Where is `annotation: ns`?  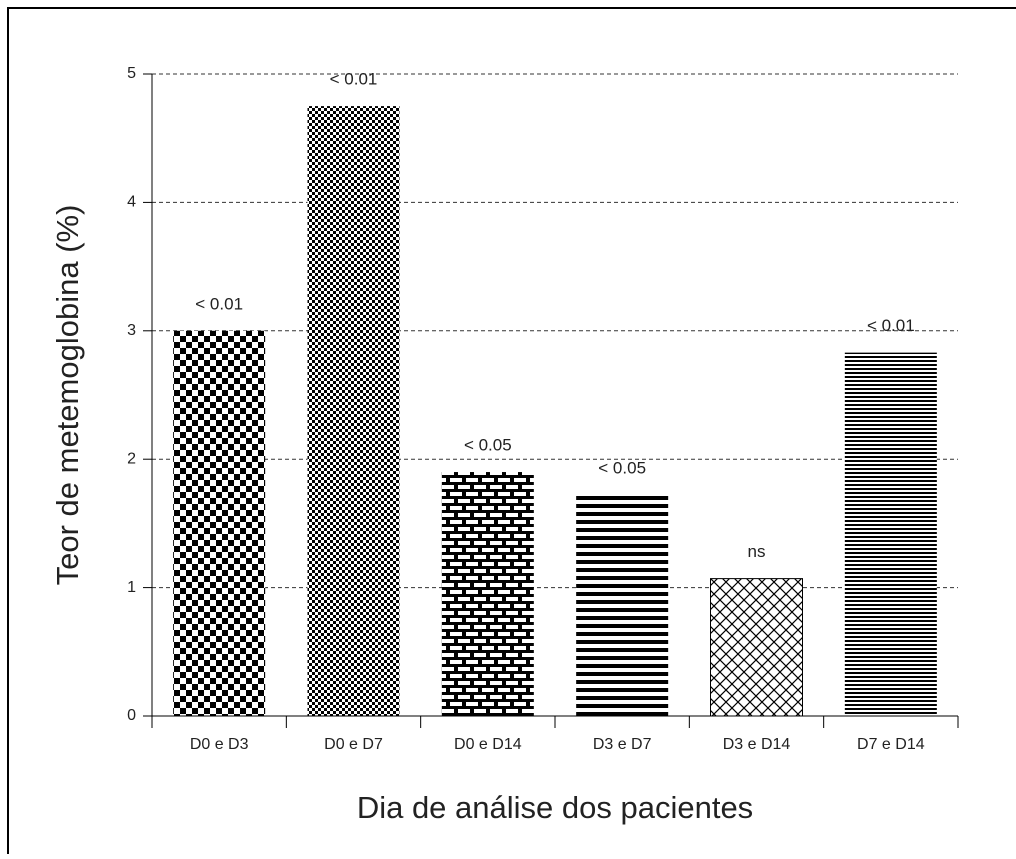 annotation: ns is located at coordinates (757, 551).